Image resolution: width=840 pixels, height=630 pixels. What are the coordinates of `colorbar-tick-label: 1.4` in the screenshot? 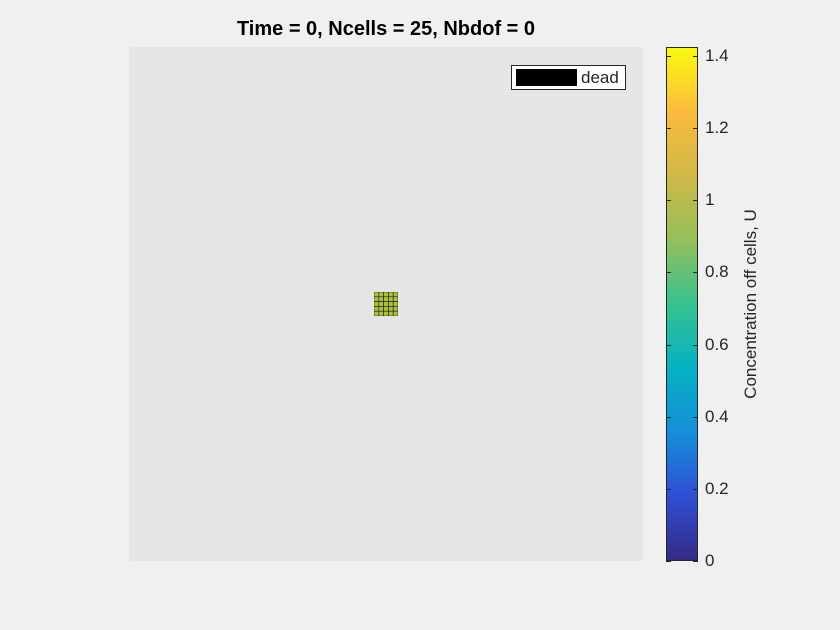 It's located at (717, 55).